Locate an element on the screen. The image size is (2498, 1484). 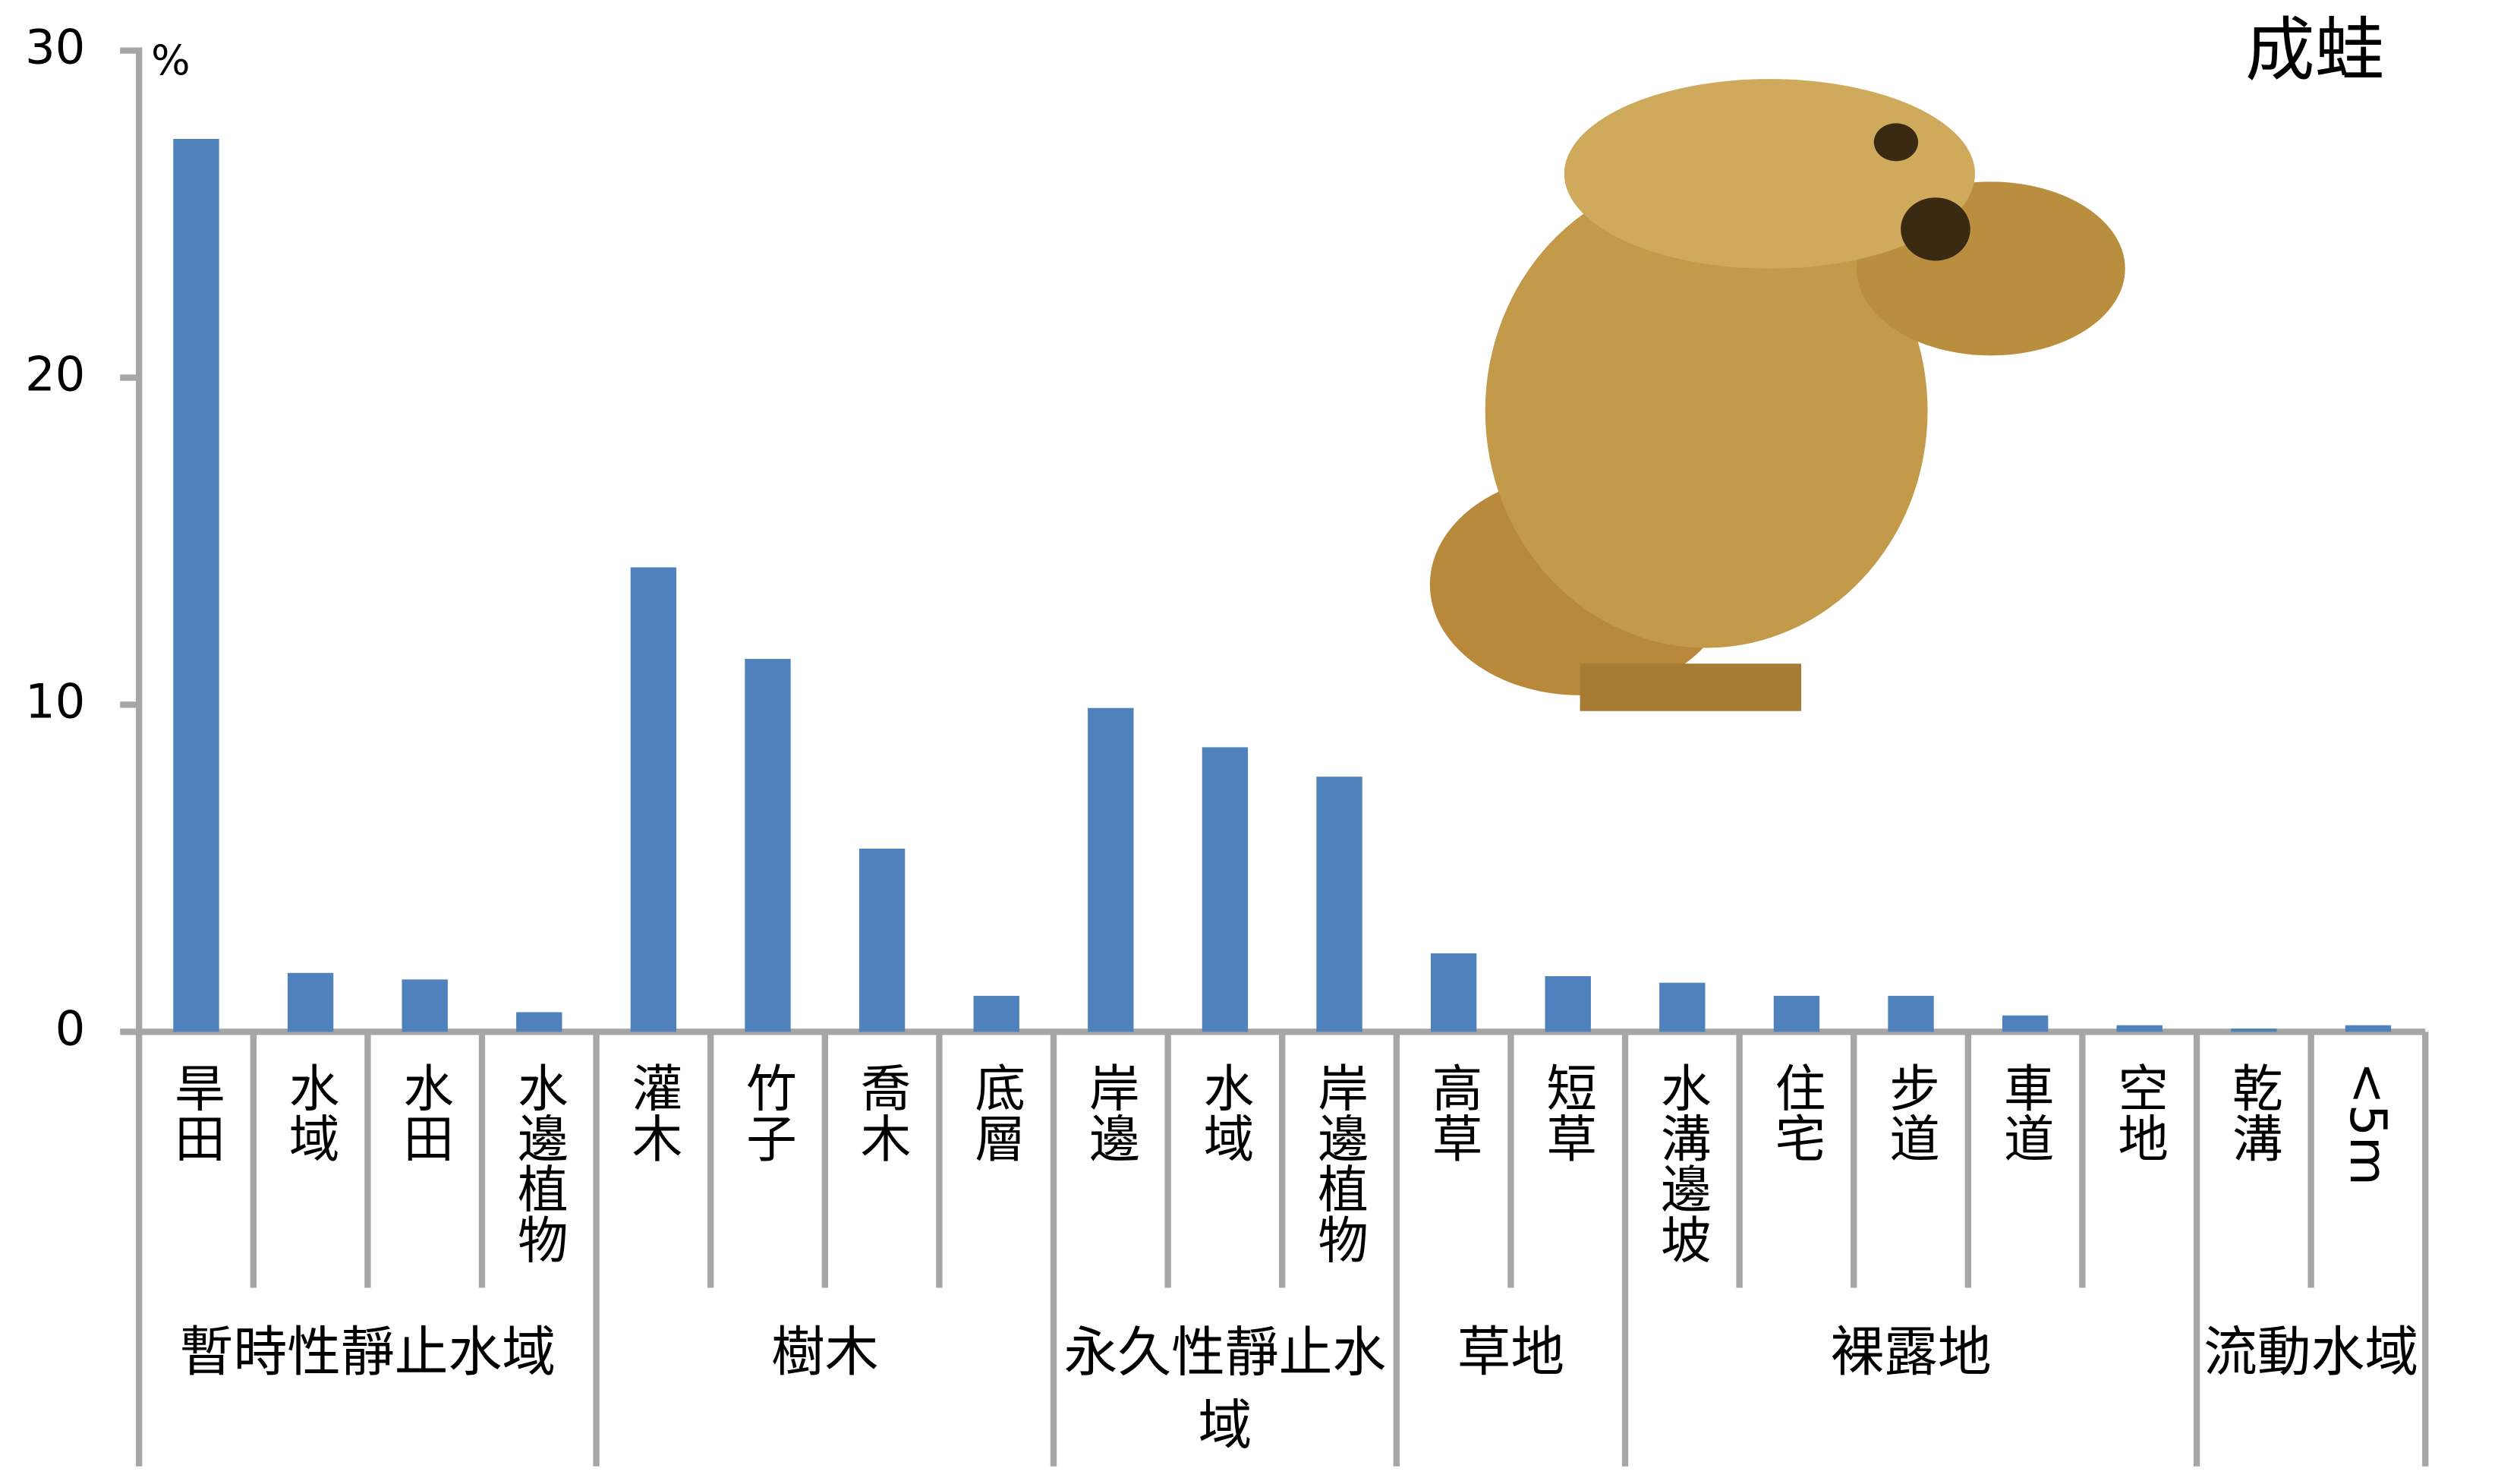
frog-illustration is located at coordinates (1777, 395).